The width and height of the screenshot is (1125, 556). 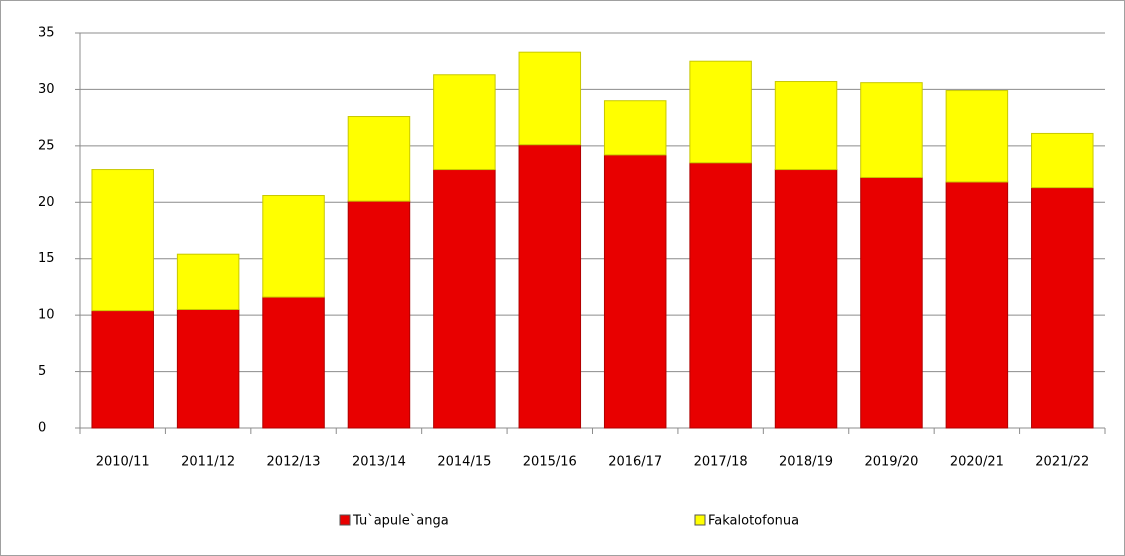 I want to click on y-tick-label: 25, so click(x=46, y=145).